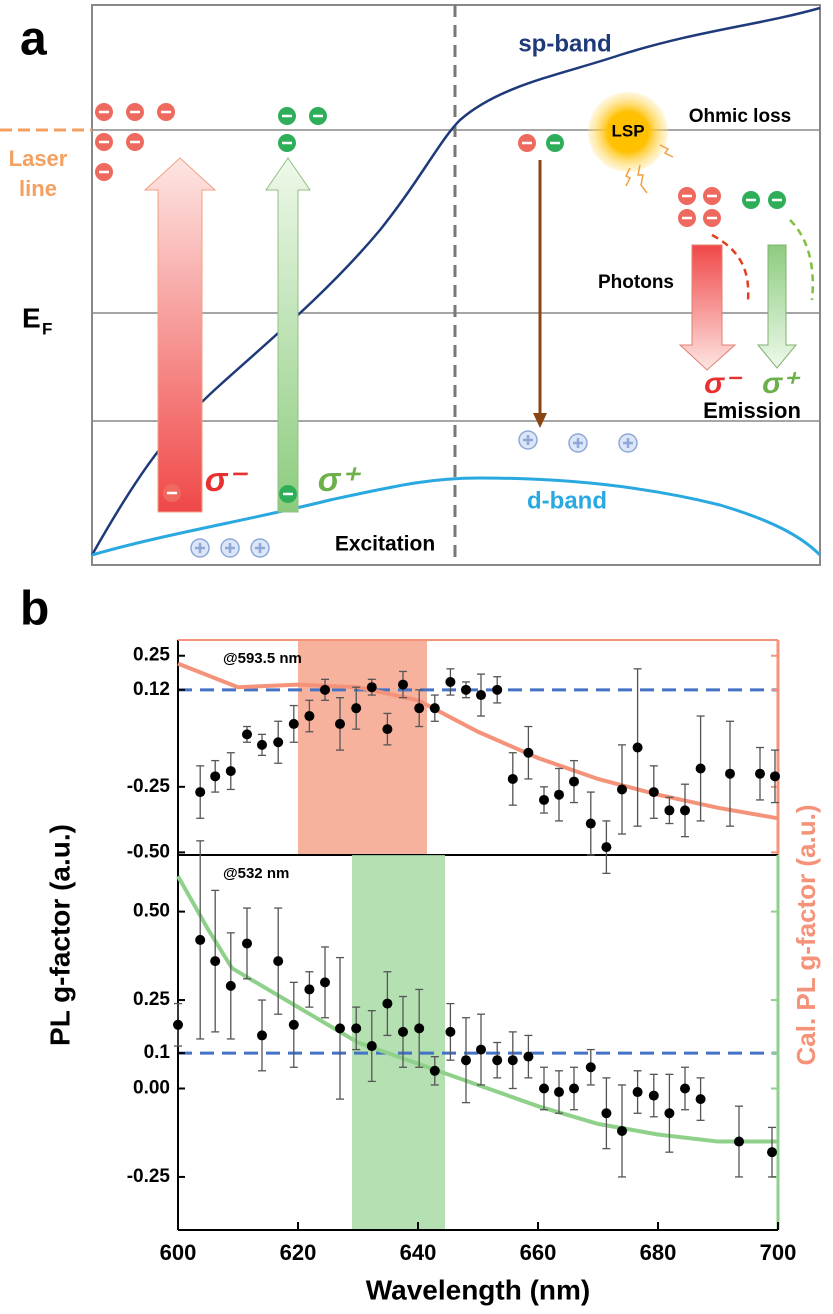  I want to click on y-tick-label: 0.50, so click(151, 911).